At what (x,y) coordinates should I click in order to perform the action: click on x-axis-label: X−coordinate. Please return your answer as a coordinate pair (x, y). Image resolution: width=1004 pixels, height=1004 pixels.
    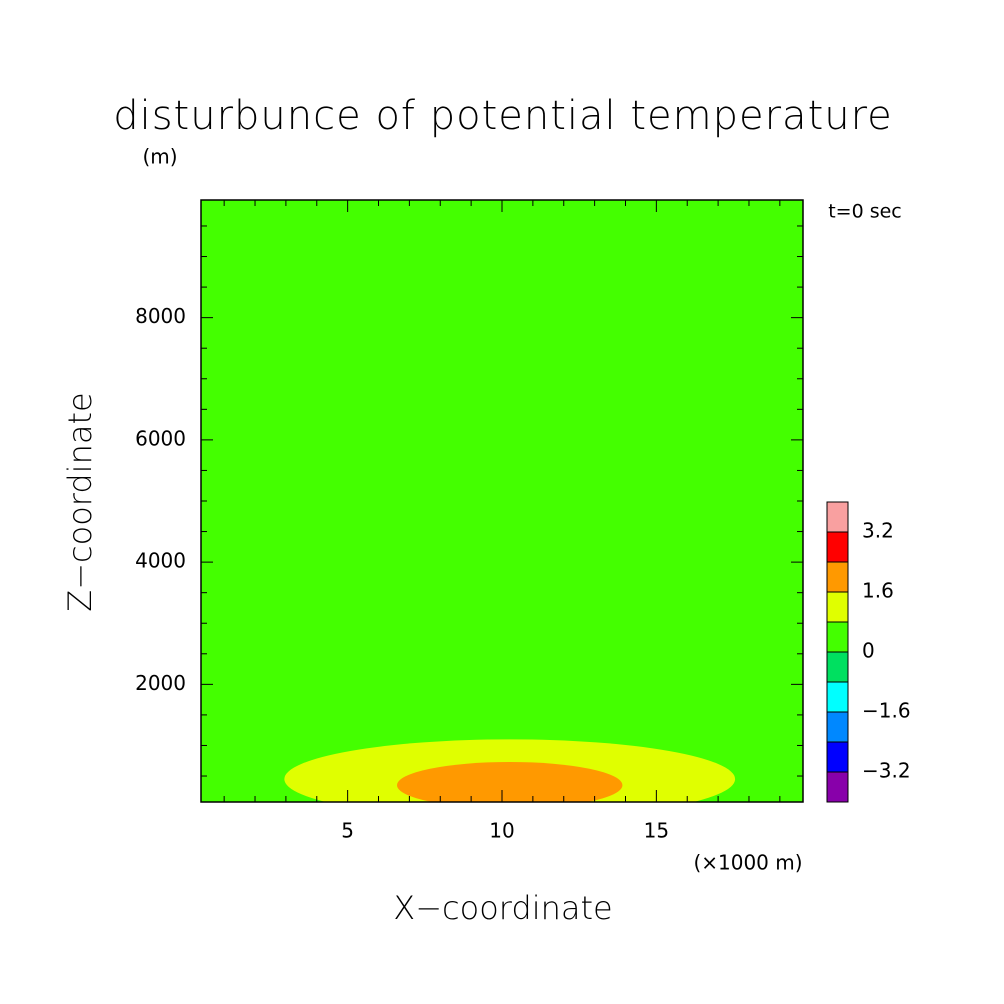
    Looking at the image, I should click on (502, 908).